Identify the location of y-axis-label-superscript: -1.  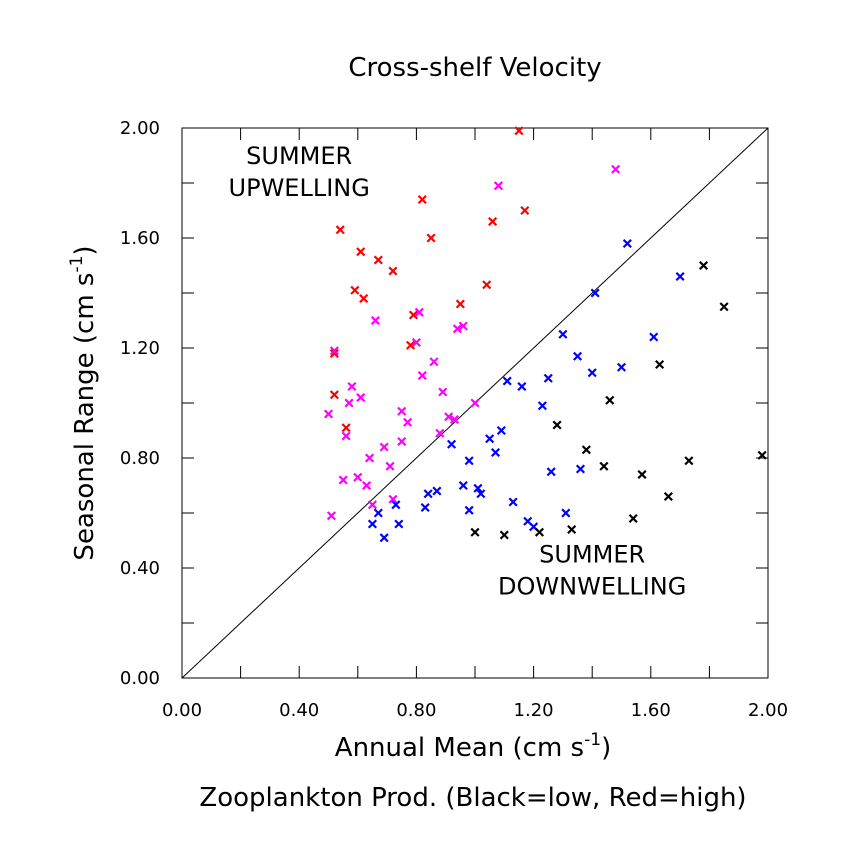
(77, 264).